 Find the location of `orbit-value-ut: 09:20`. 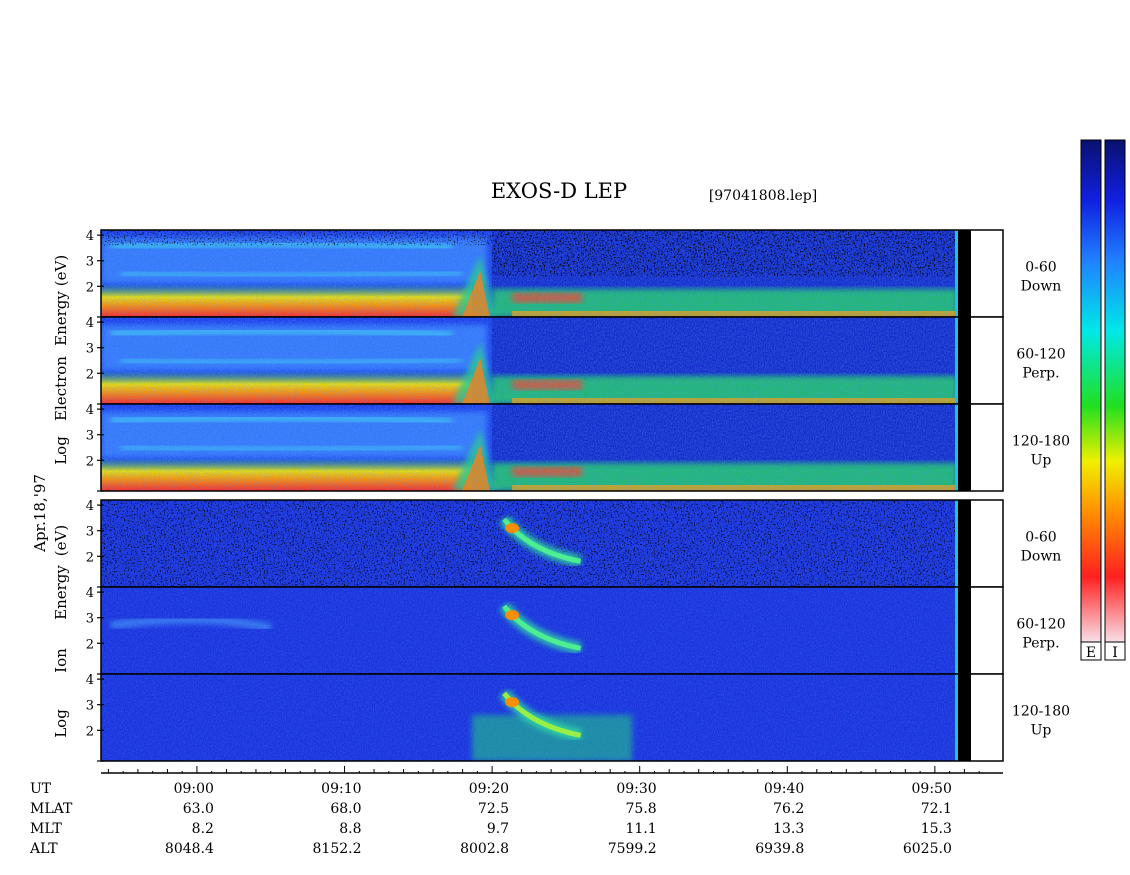

orbit-value-ut: 09:20 is located at coordinates (489, 789).